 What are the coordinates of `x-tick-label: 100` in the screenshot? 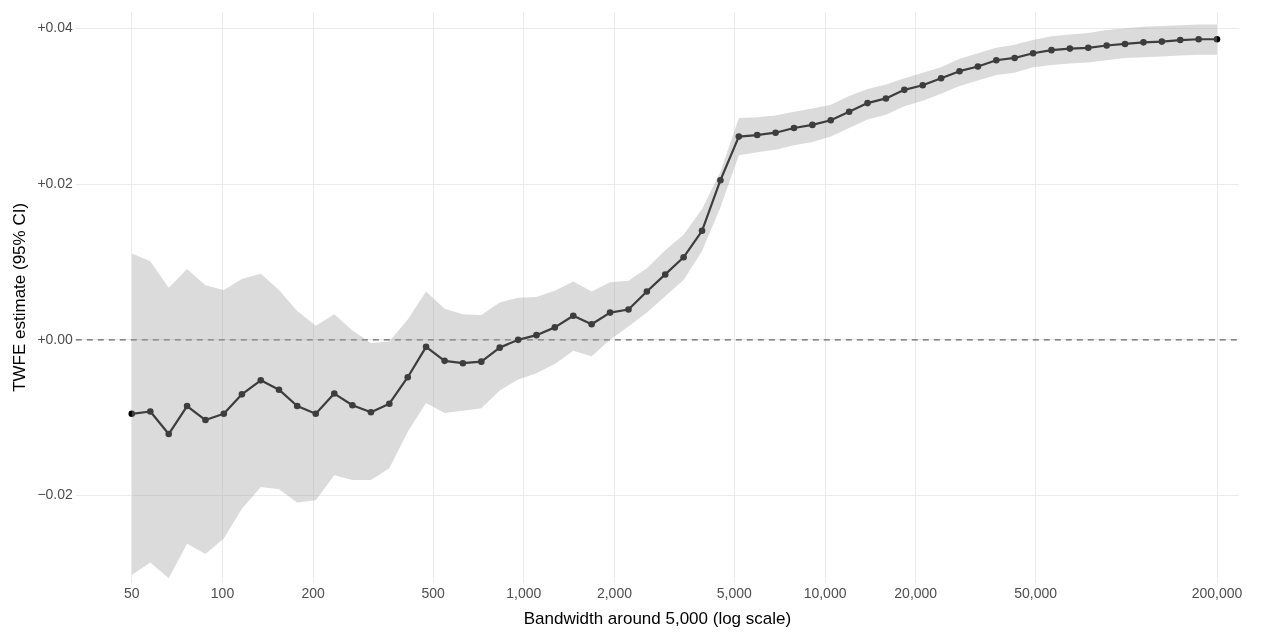 It's located at (222, 593).